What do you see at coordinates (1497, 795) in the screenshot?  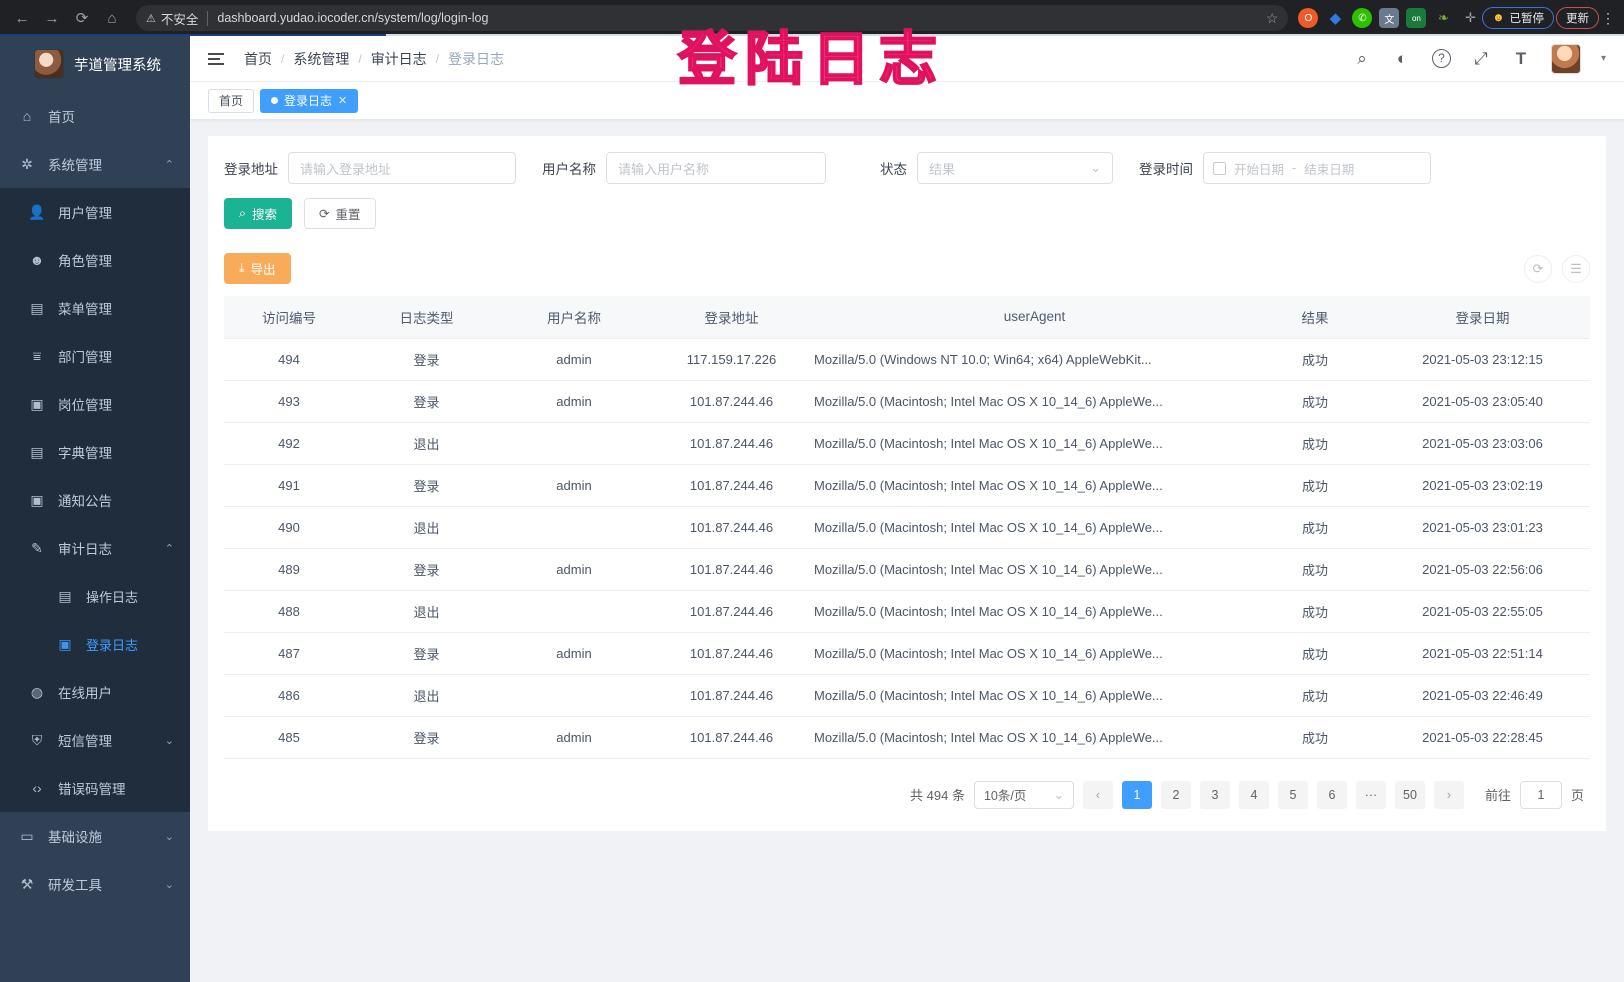 I see `jump-prefix-label: 前往` at bounding box center [1497, 795].